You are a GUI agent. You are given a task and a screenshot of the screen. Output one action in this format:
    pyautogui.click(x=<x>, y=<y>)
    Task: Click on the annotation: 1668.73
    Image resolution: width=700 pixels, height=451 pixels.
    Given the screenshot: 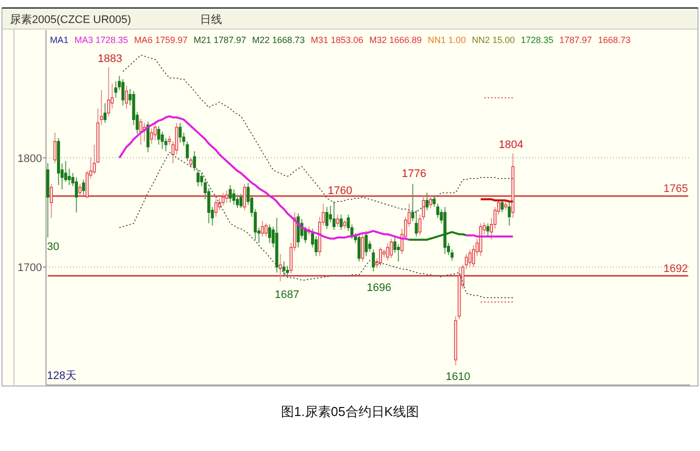 What is the action you would take?
    pyautogui.click(x=614, y=40)
    